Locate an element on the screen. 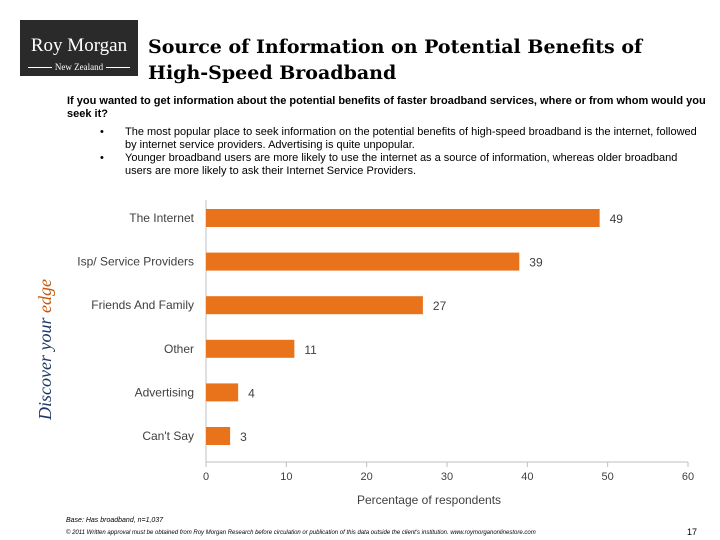  data-label: 27 is located at coordinates (440, 306).